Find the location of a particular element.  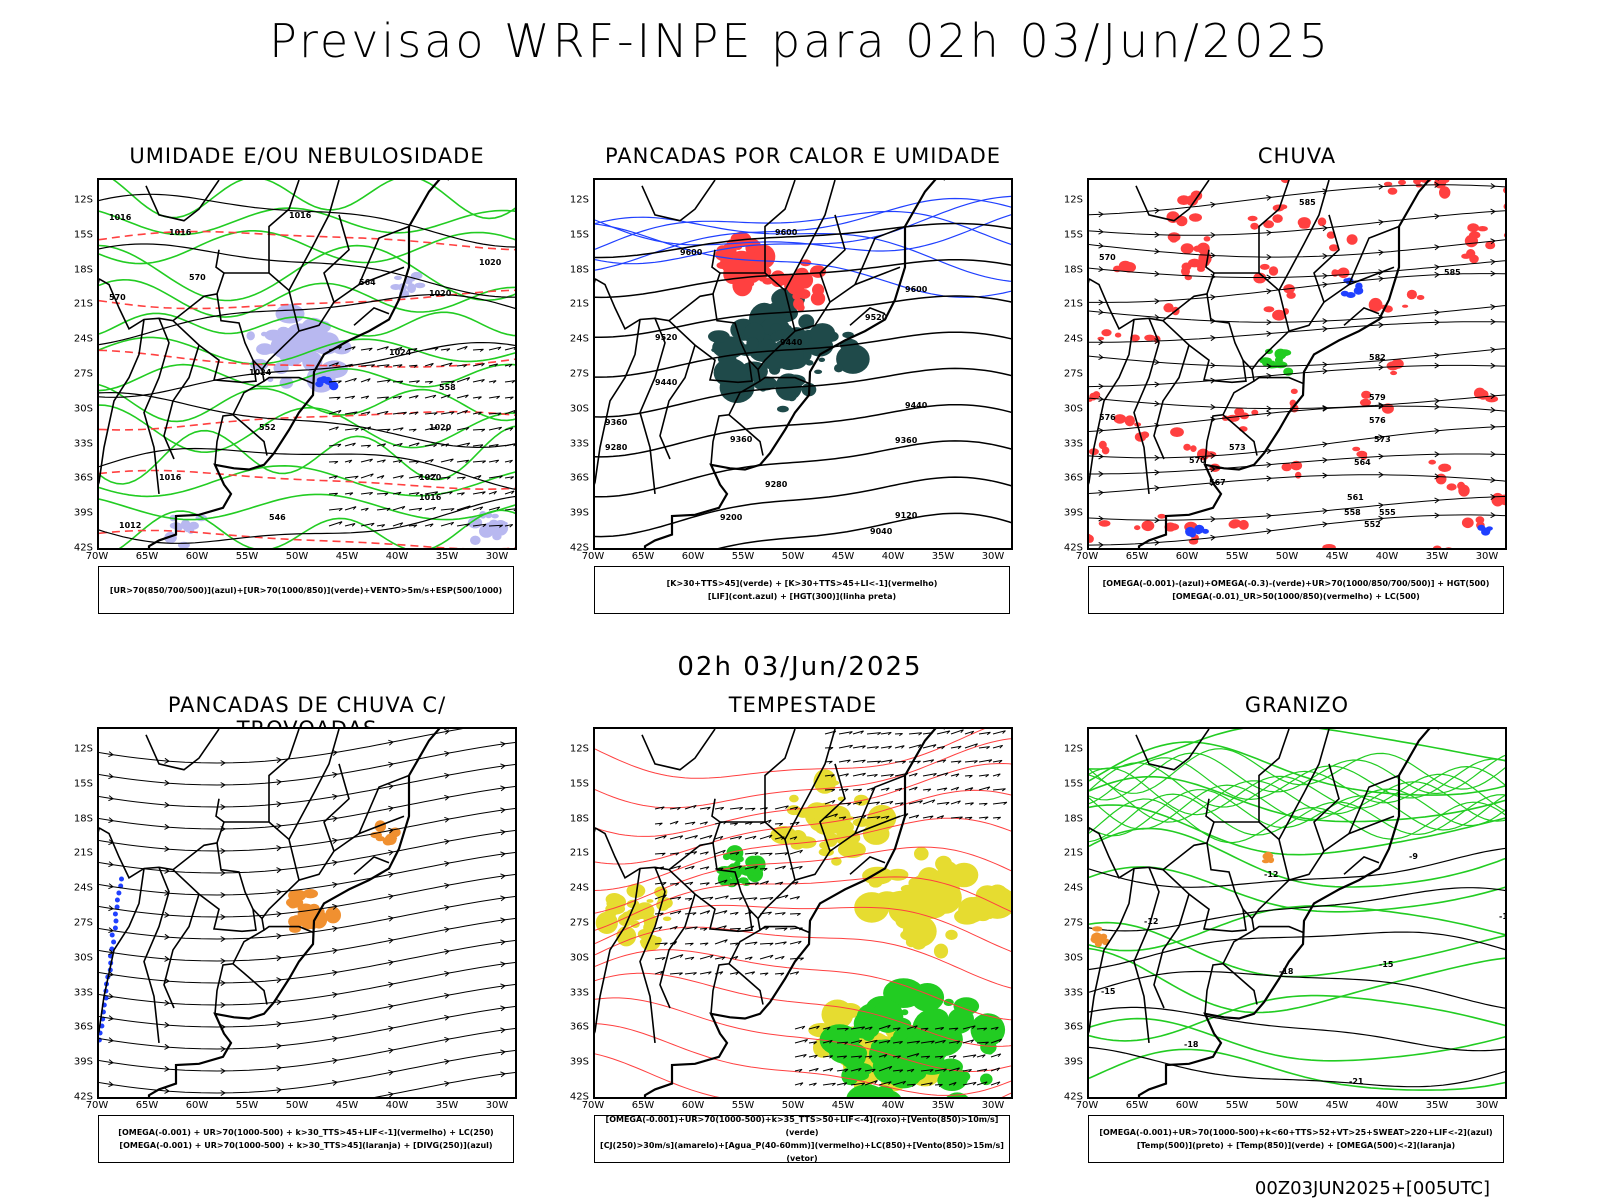

coastline-east is located at coordinates (1288, 364).